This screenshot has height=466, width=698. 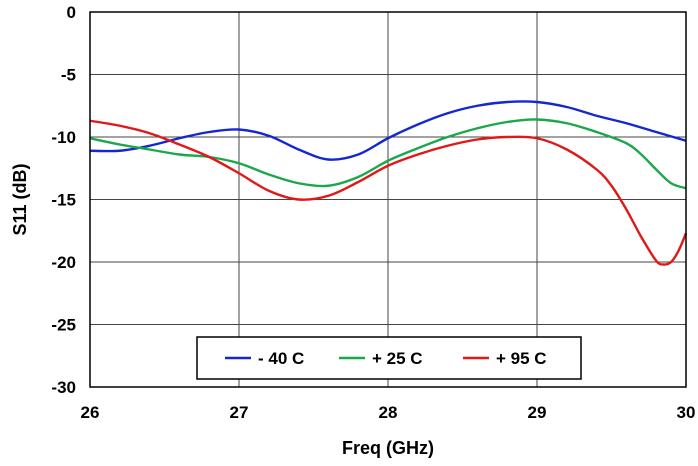 What do you see at coordinates (63, 387) in the screenshot?
I see `y-tick-label: -30` at bounding box center [63, 387].